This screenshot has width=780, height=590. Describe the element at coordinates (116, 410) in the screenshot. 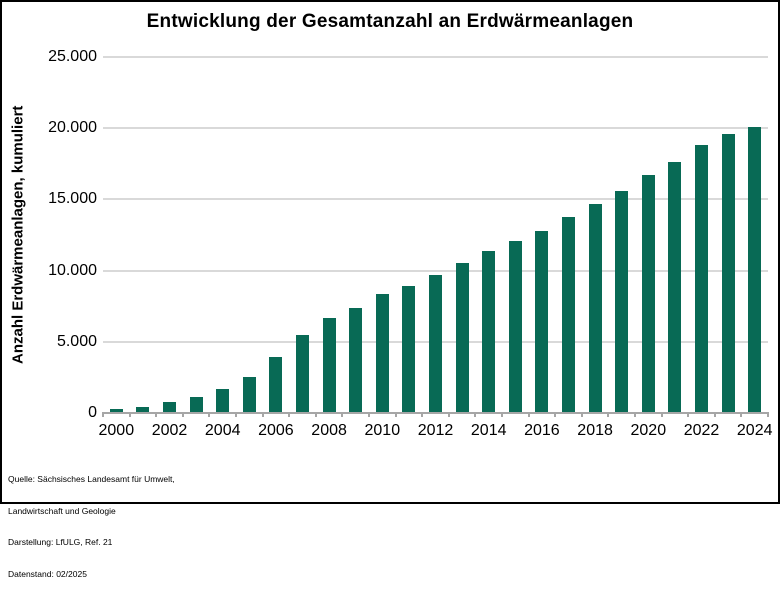

I see `bar-2000` at that location.